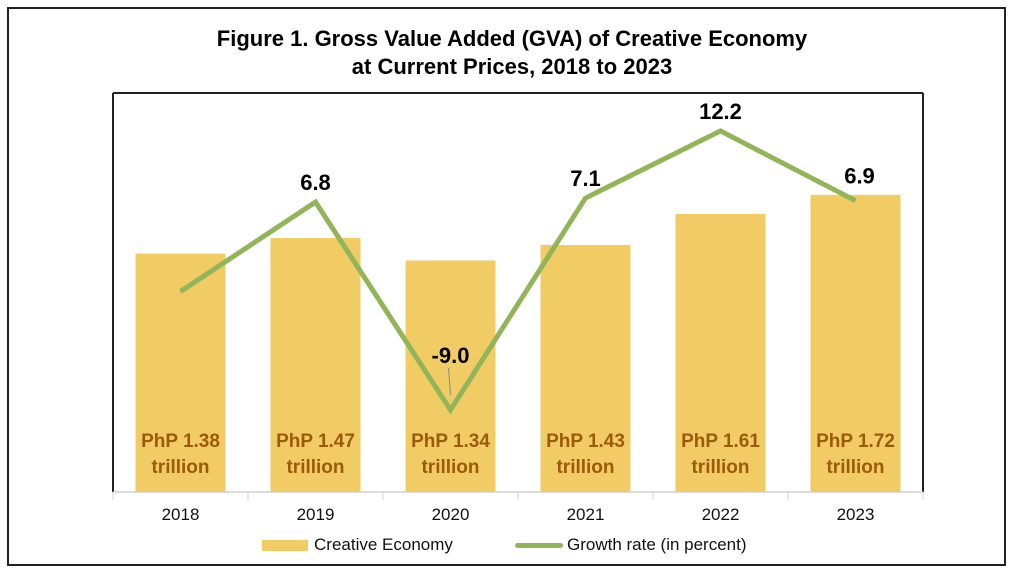 The width and height of the screenshot is (1024, 578). I want to click on legend-item-growth-rate: Growth rate (in percent), so click(631, 545).